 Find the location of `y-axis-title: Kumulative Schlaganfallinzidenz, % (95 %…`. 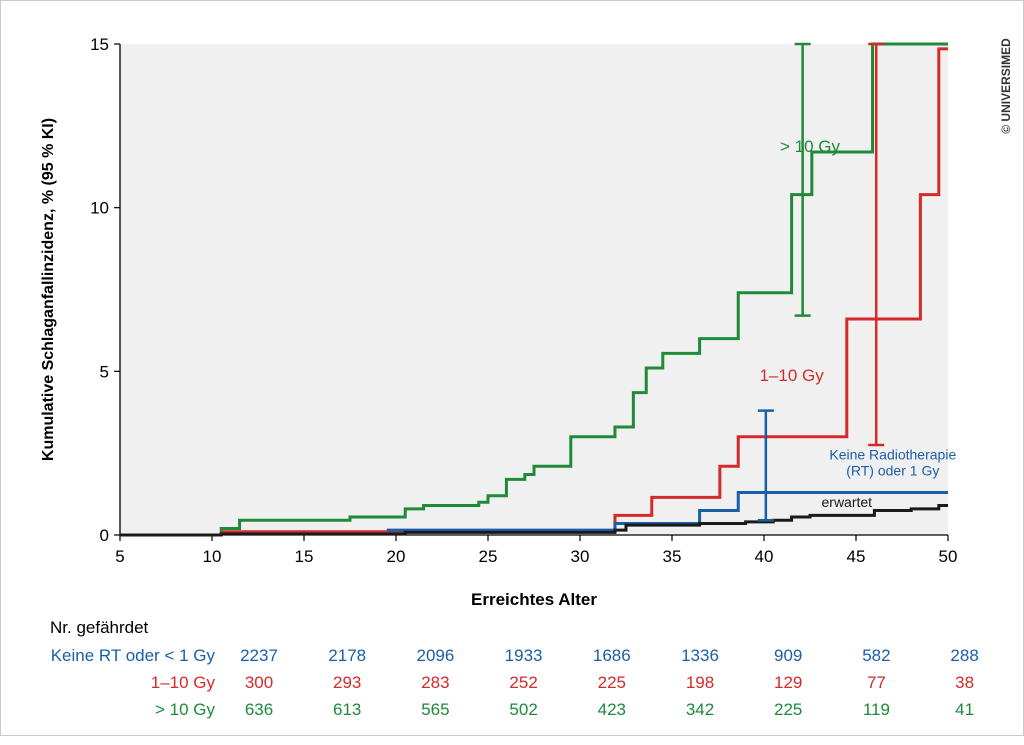

y-axis-title: Kumulative Schlaganfallinzidenz, % (95 %… is located at coordinates (48, 289).